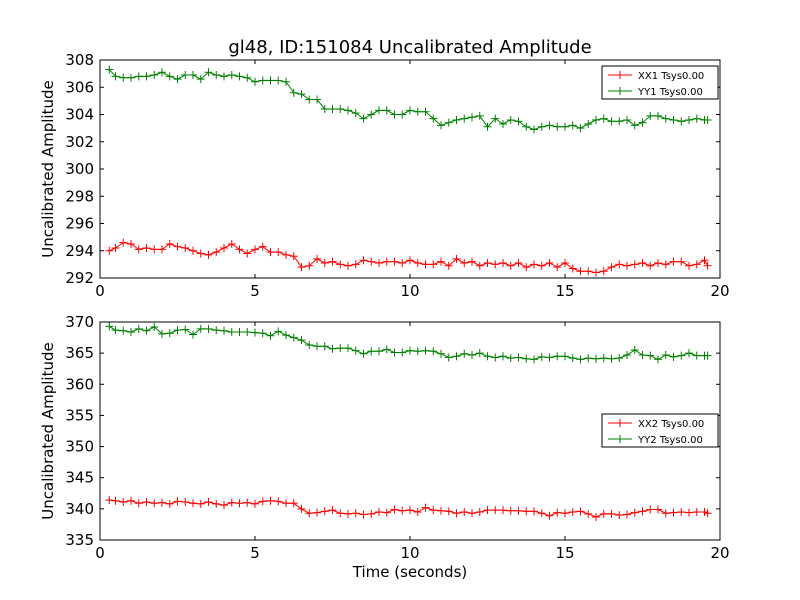  Describe the element at coordinates (79, 447) in the screenshot. I see `y-tick-label: 350` at that location.